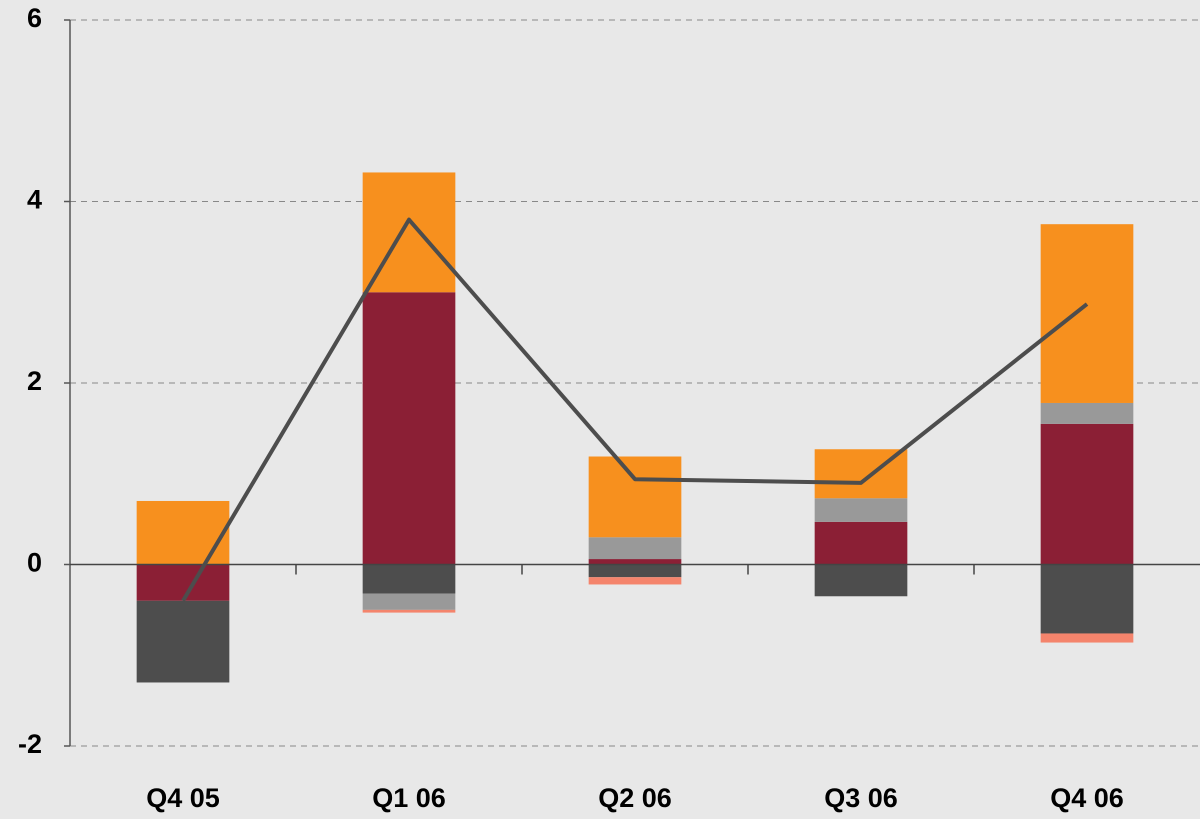 This screenshot has width=1200, height=819. Describe the element at coordinates (1087, 798) in the screenshot. I see `x-tick-label: Q4 06` at that location.